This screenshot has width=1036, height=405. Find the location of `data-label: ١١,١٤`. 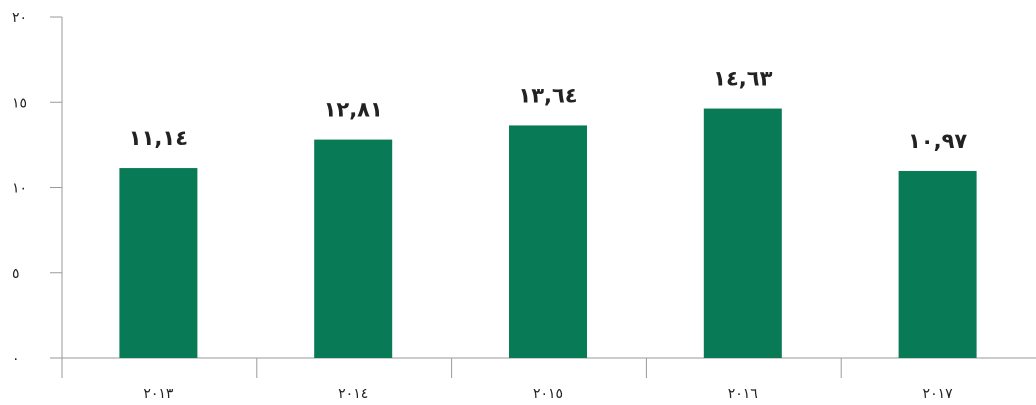

data-label: ١١,١٤ is located at coordinates (158, 138).